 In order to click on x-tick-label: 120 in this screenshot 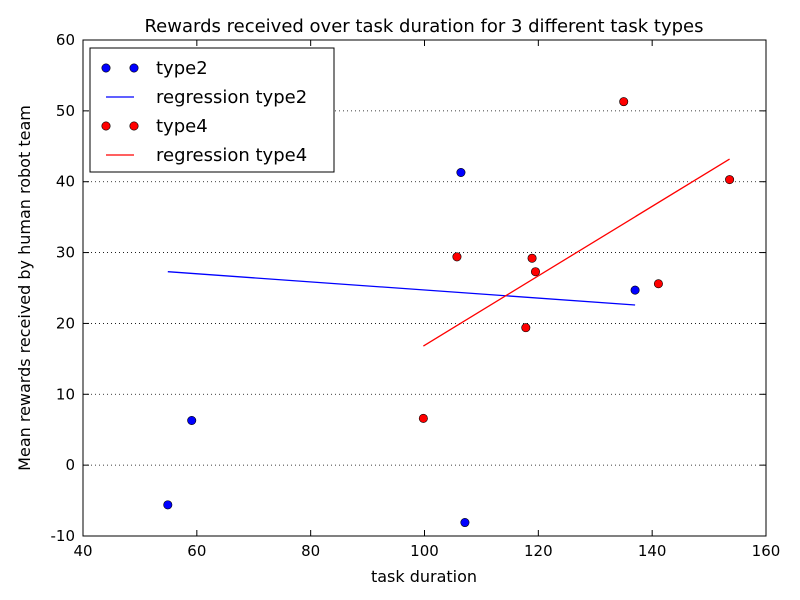, I will do `click(538, 551)`.